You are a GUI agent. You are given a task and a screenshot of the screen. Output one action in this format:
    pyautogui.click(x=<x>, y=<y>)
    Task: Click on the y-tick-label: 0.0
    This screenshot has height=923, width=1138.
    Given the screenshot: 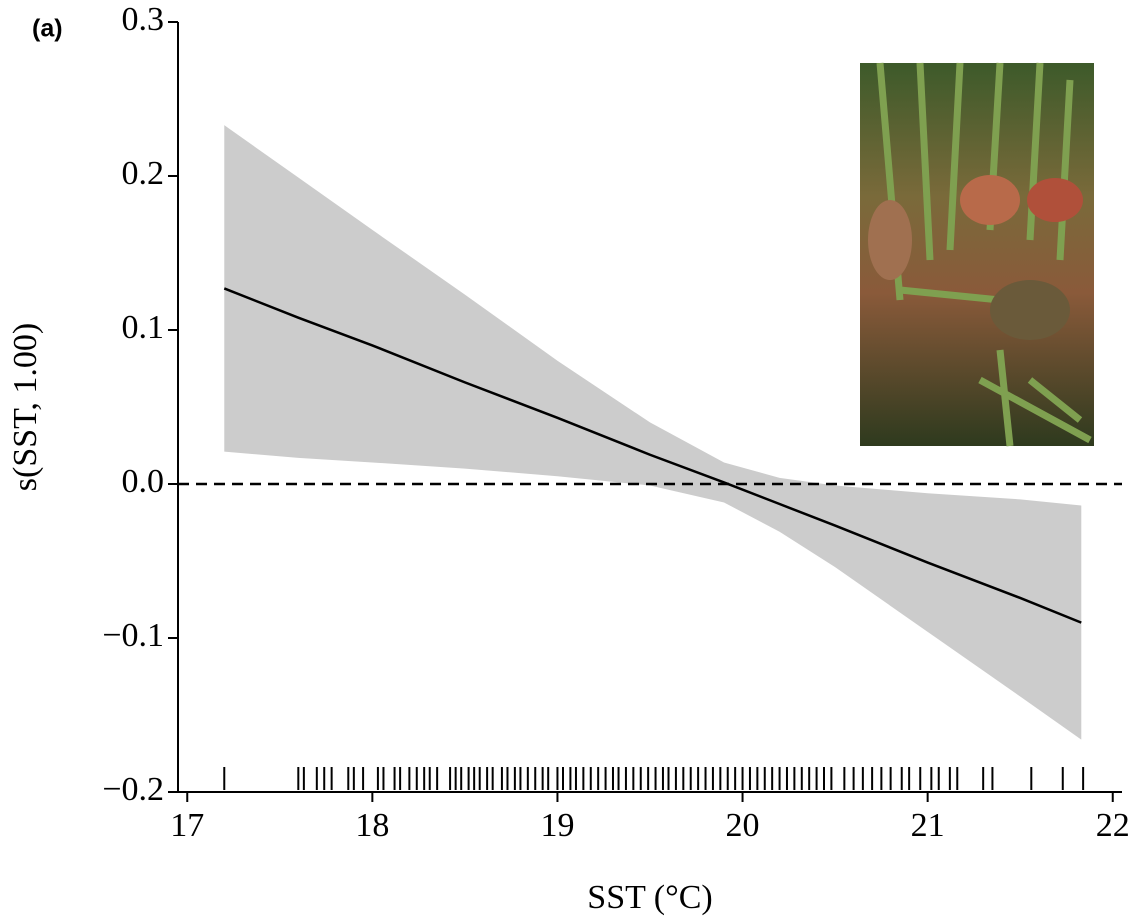 What is the action you would take?
    pyautogui.click(x=143, y=481)
    